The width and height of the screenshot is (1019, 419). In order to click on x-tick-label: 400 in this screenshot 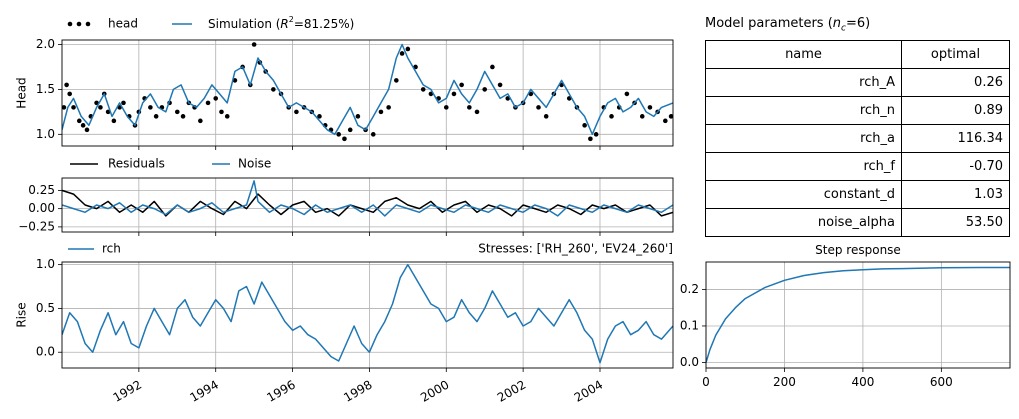, I will do `click(862, 382)`.